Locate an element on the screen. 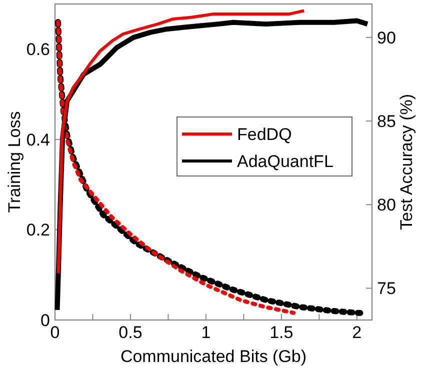  y-axis-title: Training Loss is located at coordinates (14, 162).